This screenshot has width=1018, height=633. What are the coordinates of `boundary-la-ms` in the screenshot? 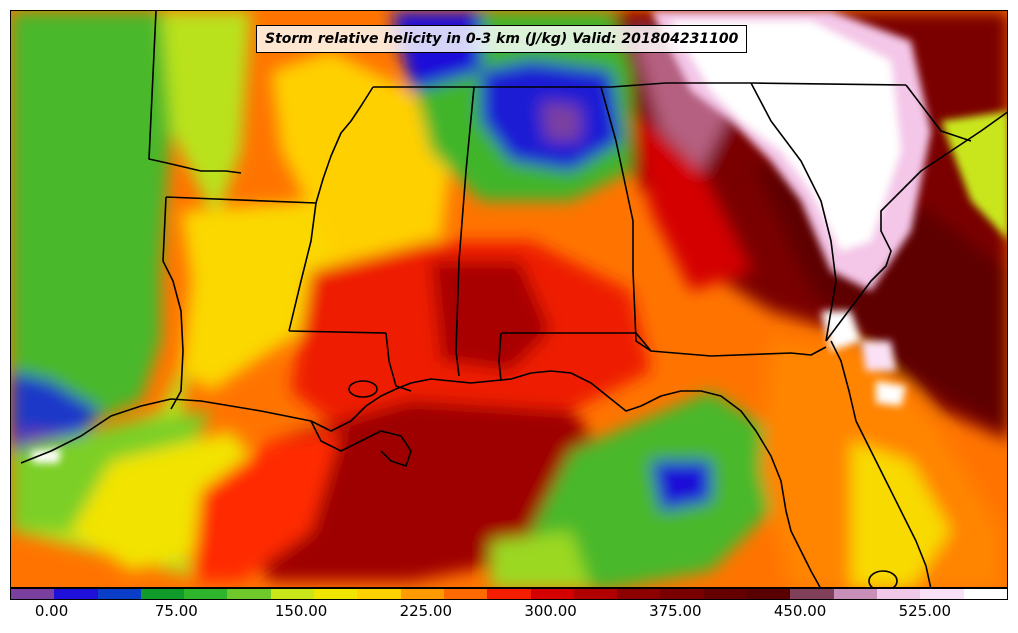 It's located at (398, 362).